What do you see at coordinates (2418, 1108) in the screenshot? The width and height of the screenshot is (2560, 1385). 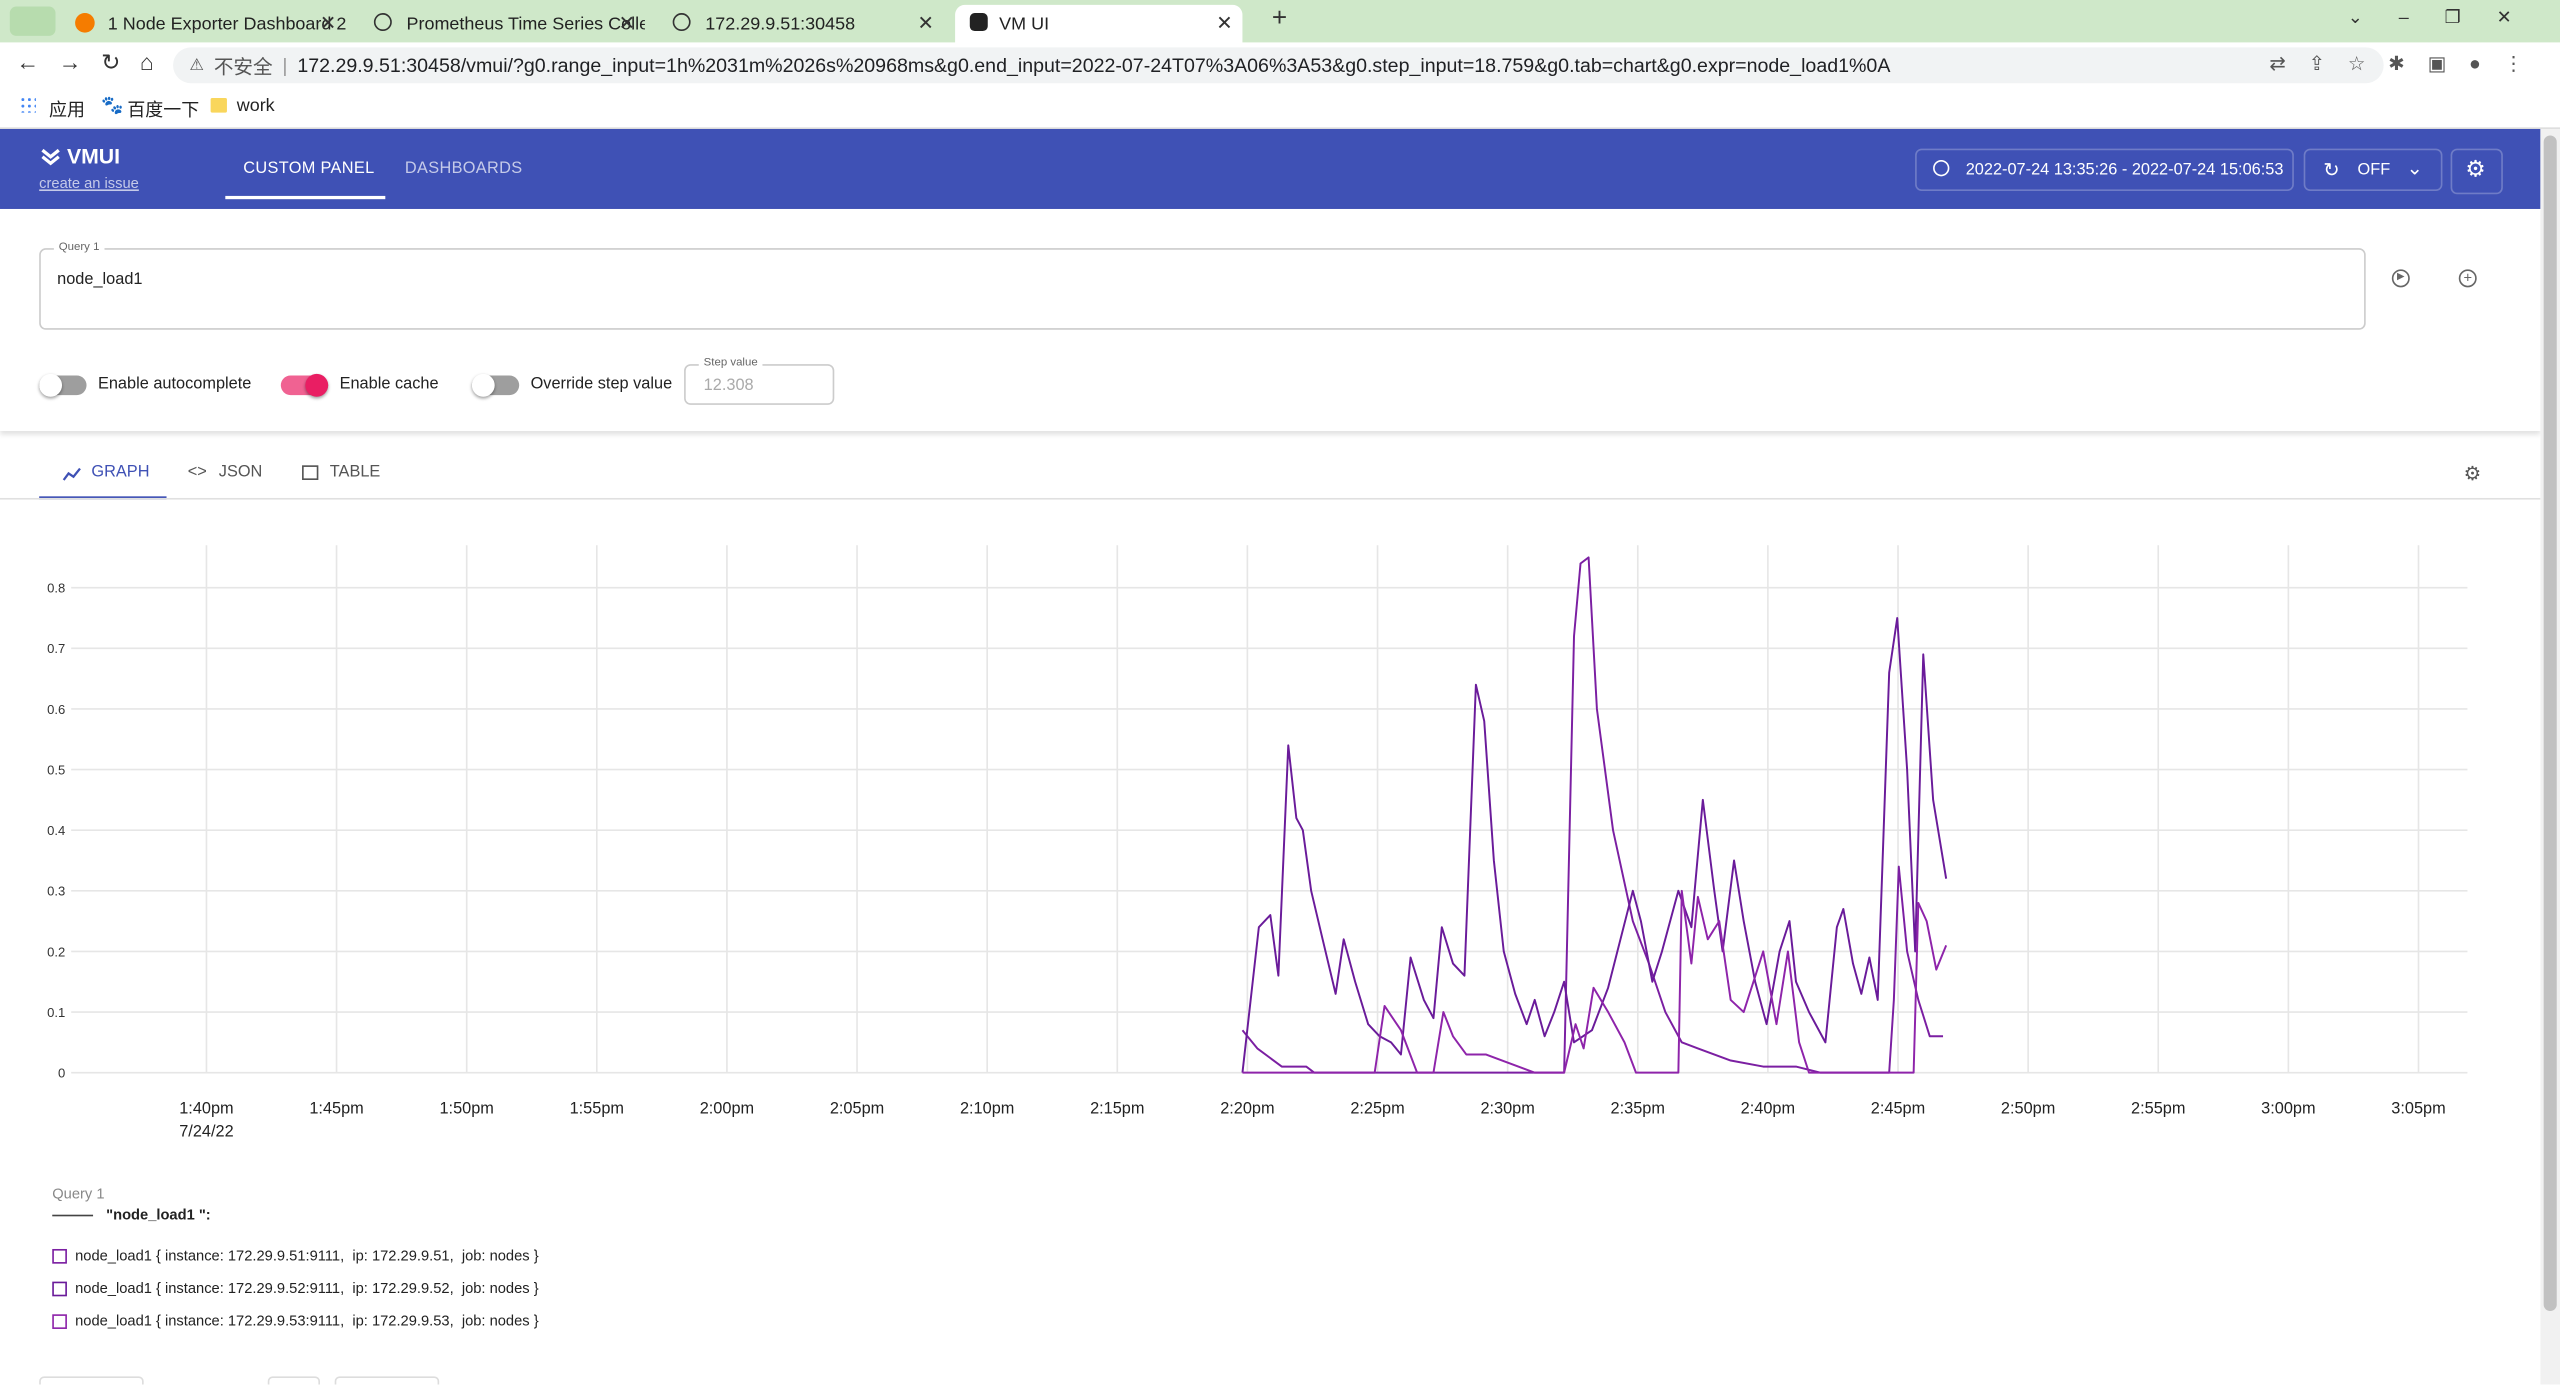 I see `x-tick-label: 3:05pm` at bounding box center [2418, 1108].